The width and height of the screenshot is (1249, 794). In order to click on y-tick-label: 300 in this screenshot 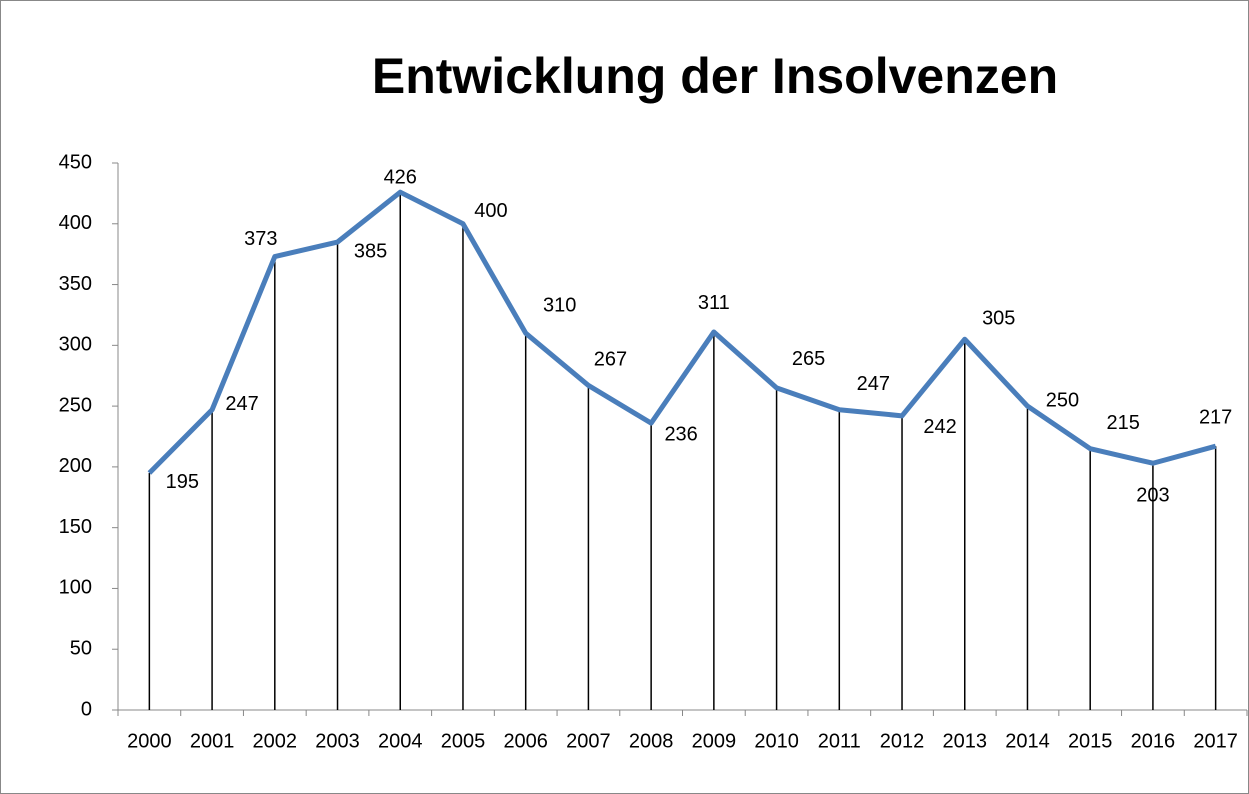, I will do `click(75, 345)`.